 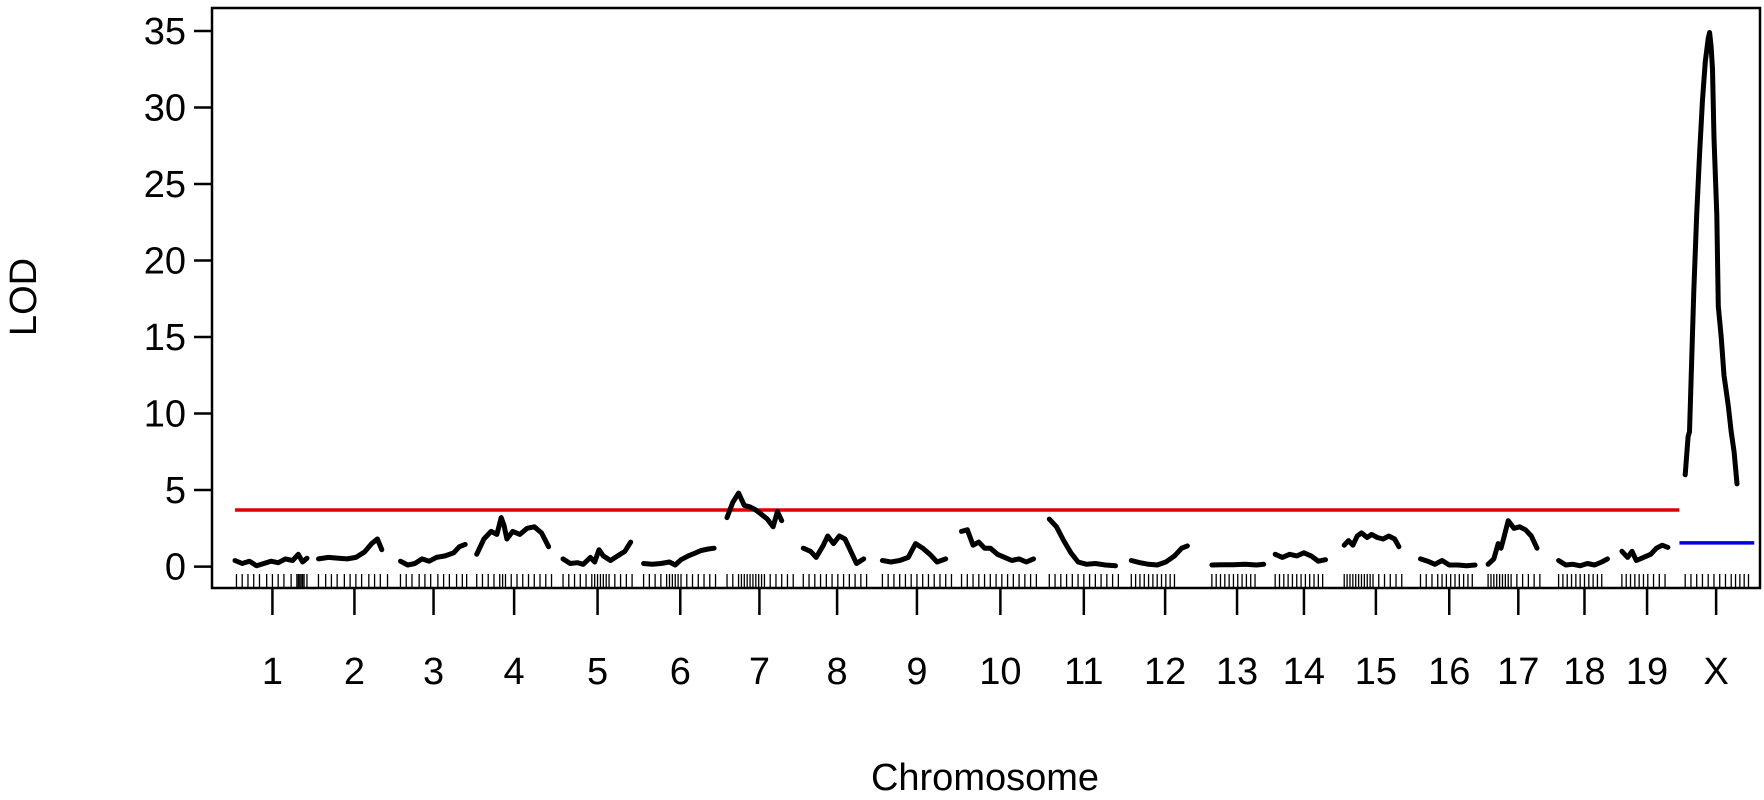 What do you see at coordinates (24, 297) in the screenshot?
I see `y-axis-label: LOD` at bounding box center [24, 297].